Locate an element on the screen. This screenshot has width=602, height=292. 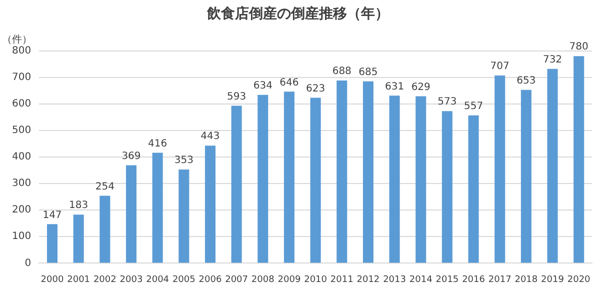
x-tick-label: 2020 is located at coordinates (579, 279).